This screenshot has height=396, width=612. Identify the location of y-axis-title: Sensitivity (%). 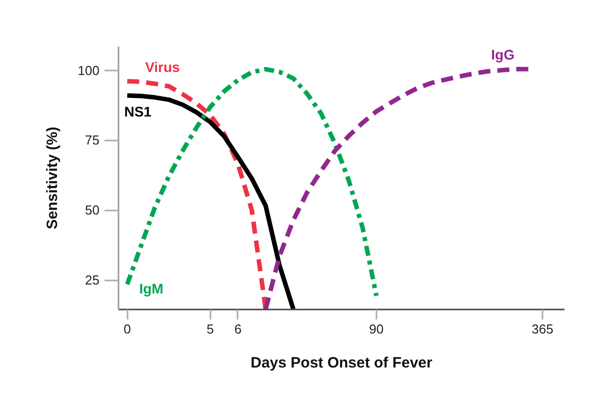
(52, 178).